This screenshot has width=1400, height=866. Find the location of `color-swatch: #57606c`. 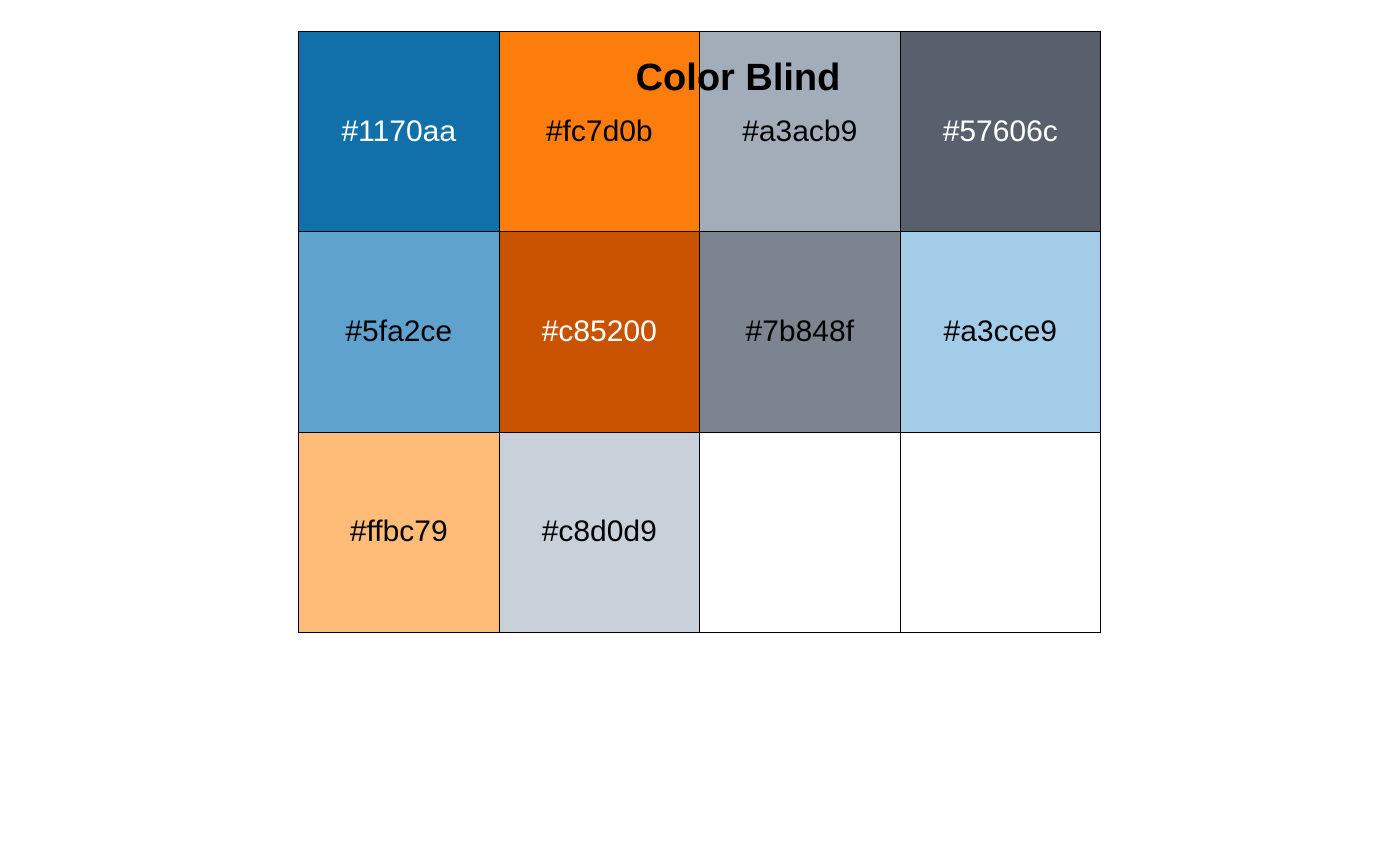

color-swatch: #57606c is located at coordinates (1000, 132).